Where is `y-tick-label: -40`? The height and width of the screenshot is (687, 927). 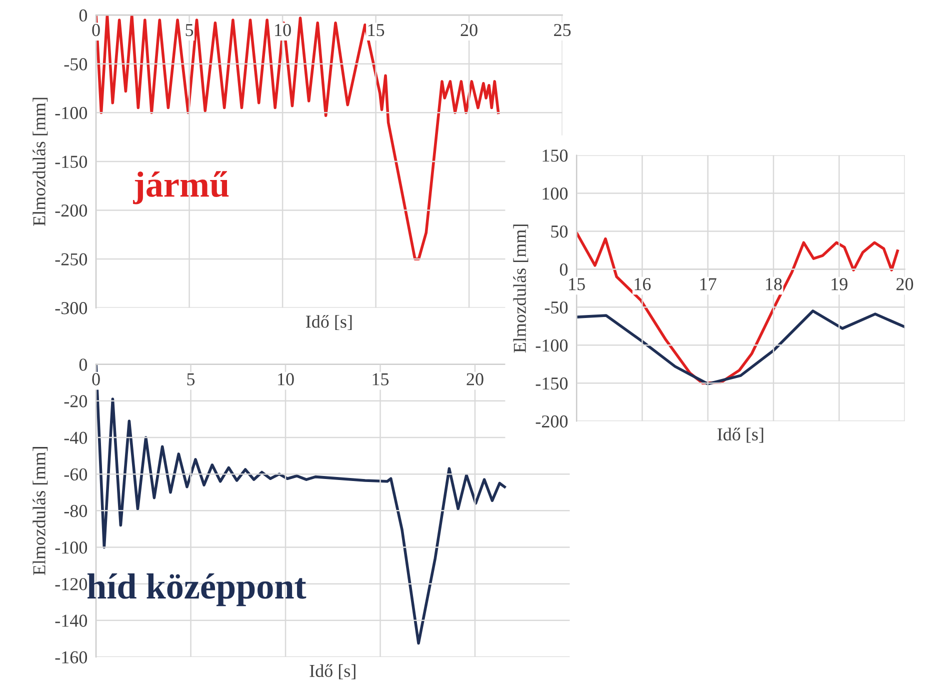
y-tick-label: -40 is located at coordinates (76, 438).